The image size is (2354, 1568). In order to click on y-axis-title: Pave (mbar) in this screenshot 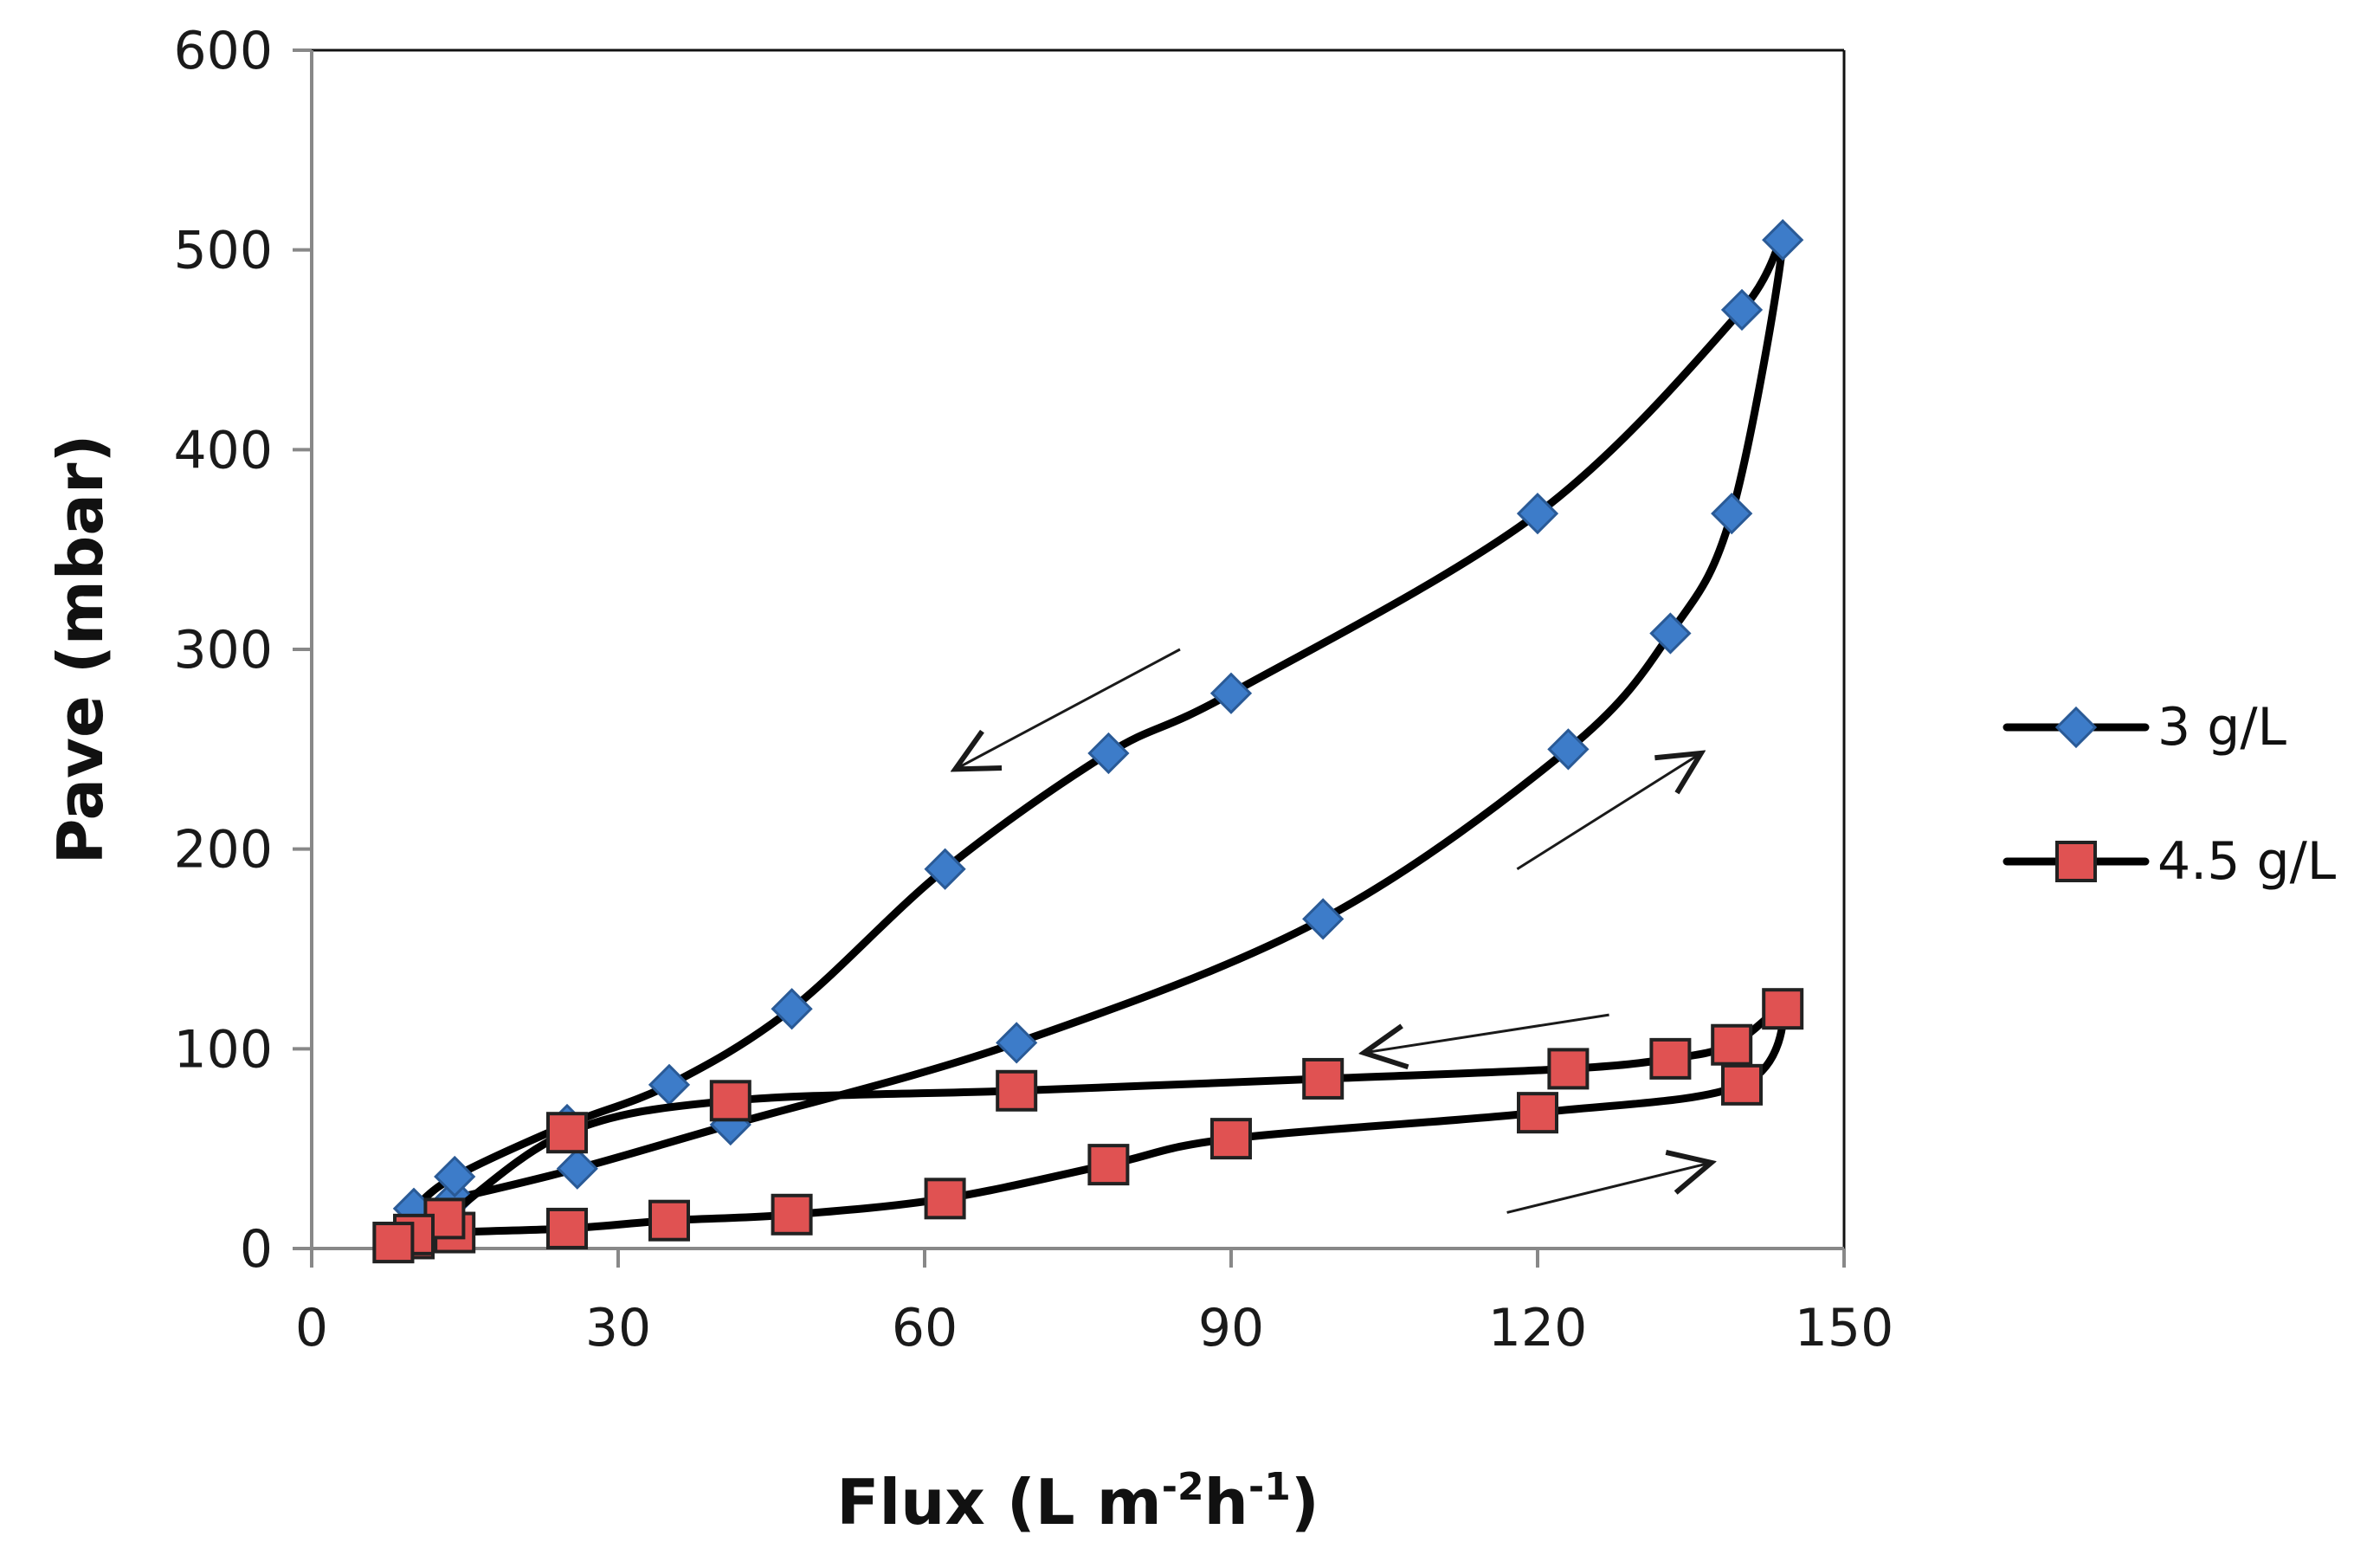, I will do `click(80, 650)`.